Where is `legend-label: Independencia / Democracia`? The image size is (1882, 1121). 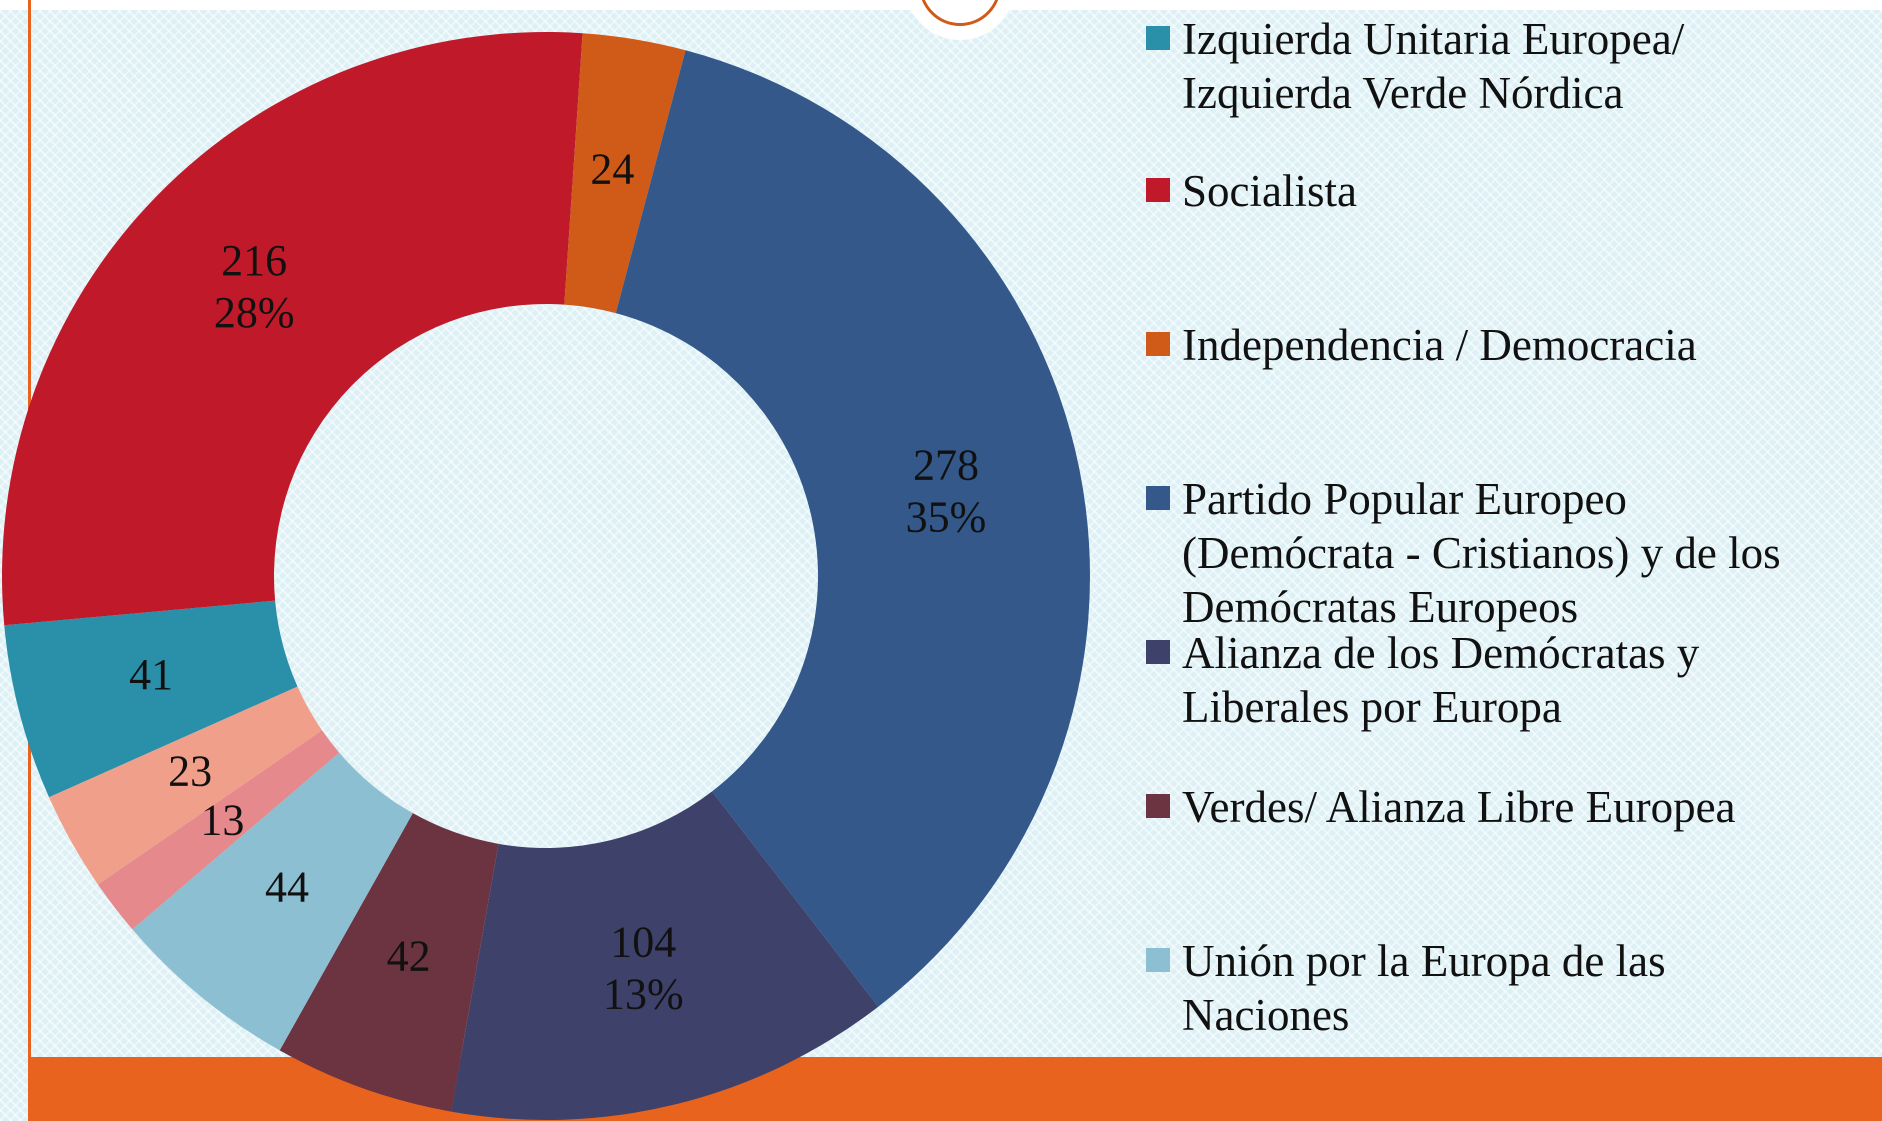
legend-label: Independencia / Democracia is located at coordinates (1439, 345).